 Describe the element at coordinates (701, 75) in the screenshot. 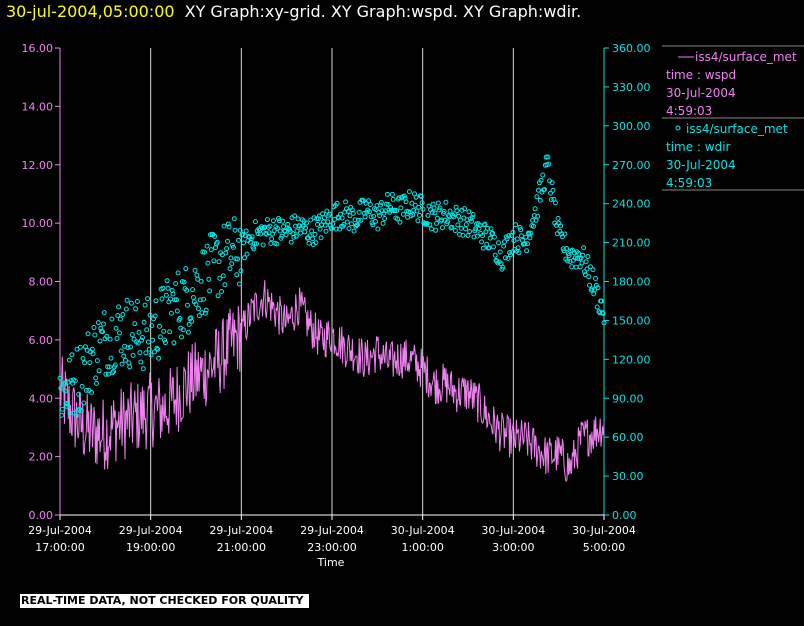

I see `legend-axes: time : wspd` at that location.